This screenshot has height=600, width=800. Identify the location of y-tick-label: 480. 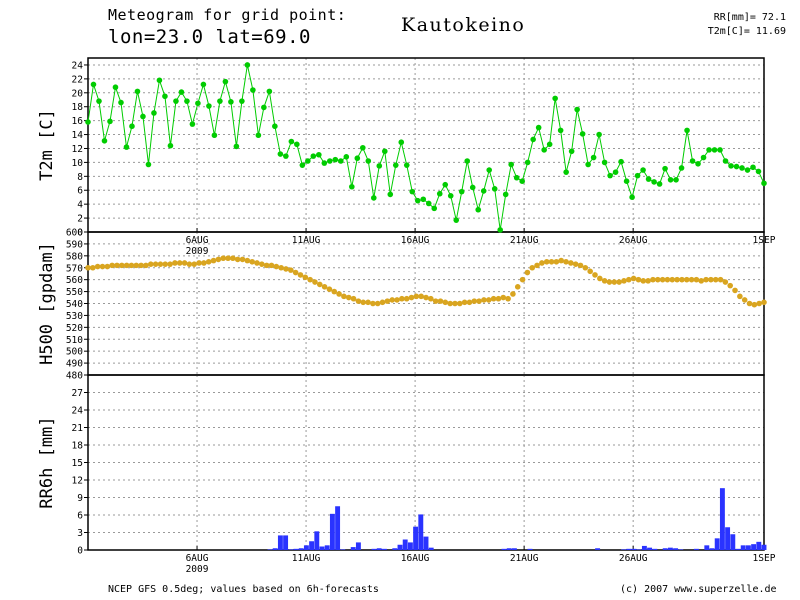
(74, 376).